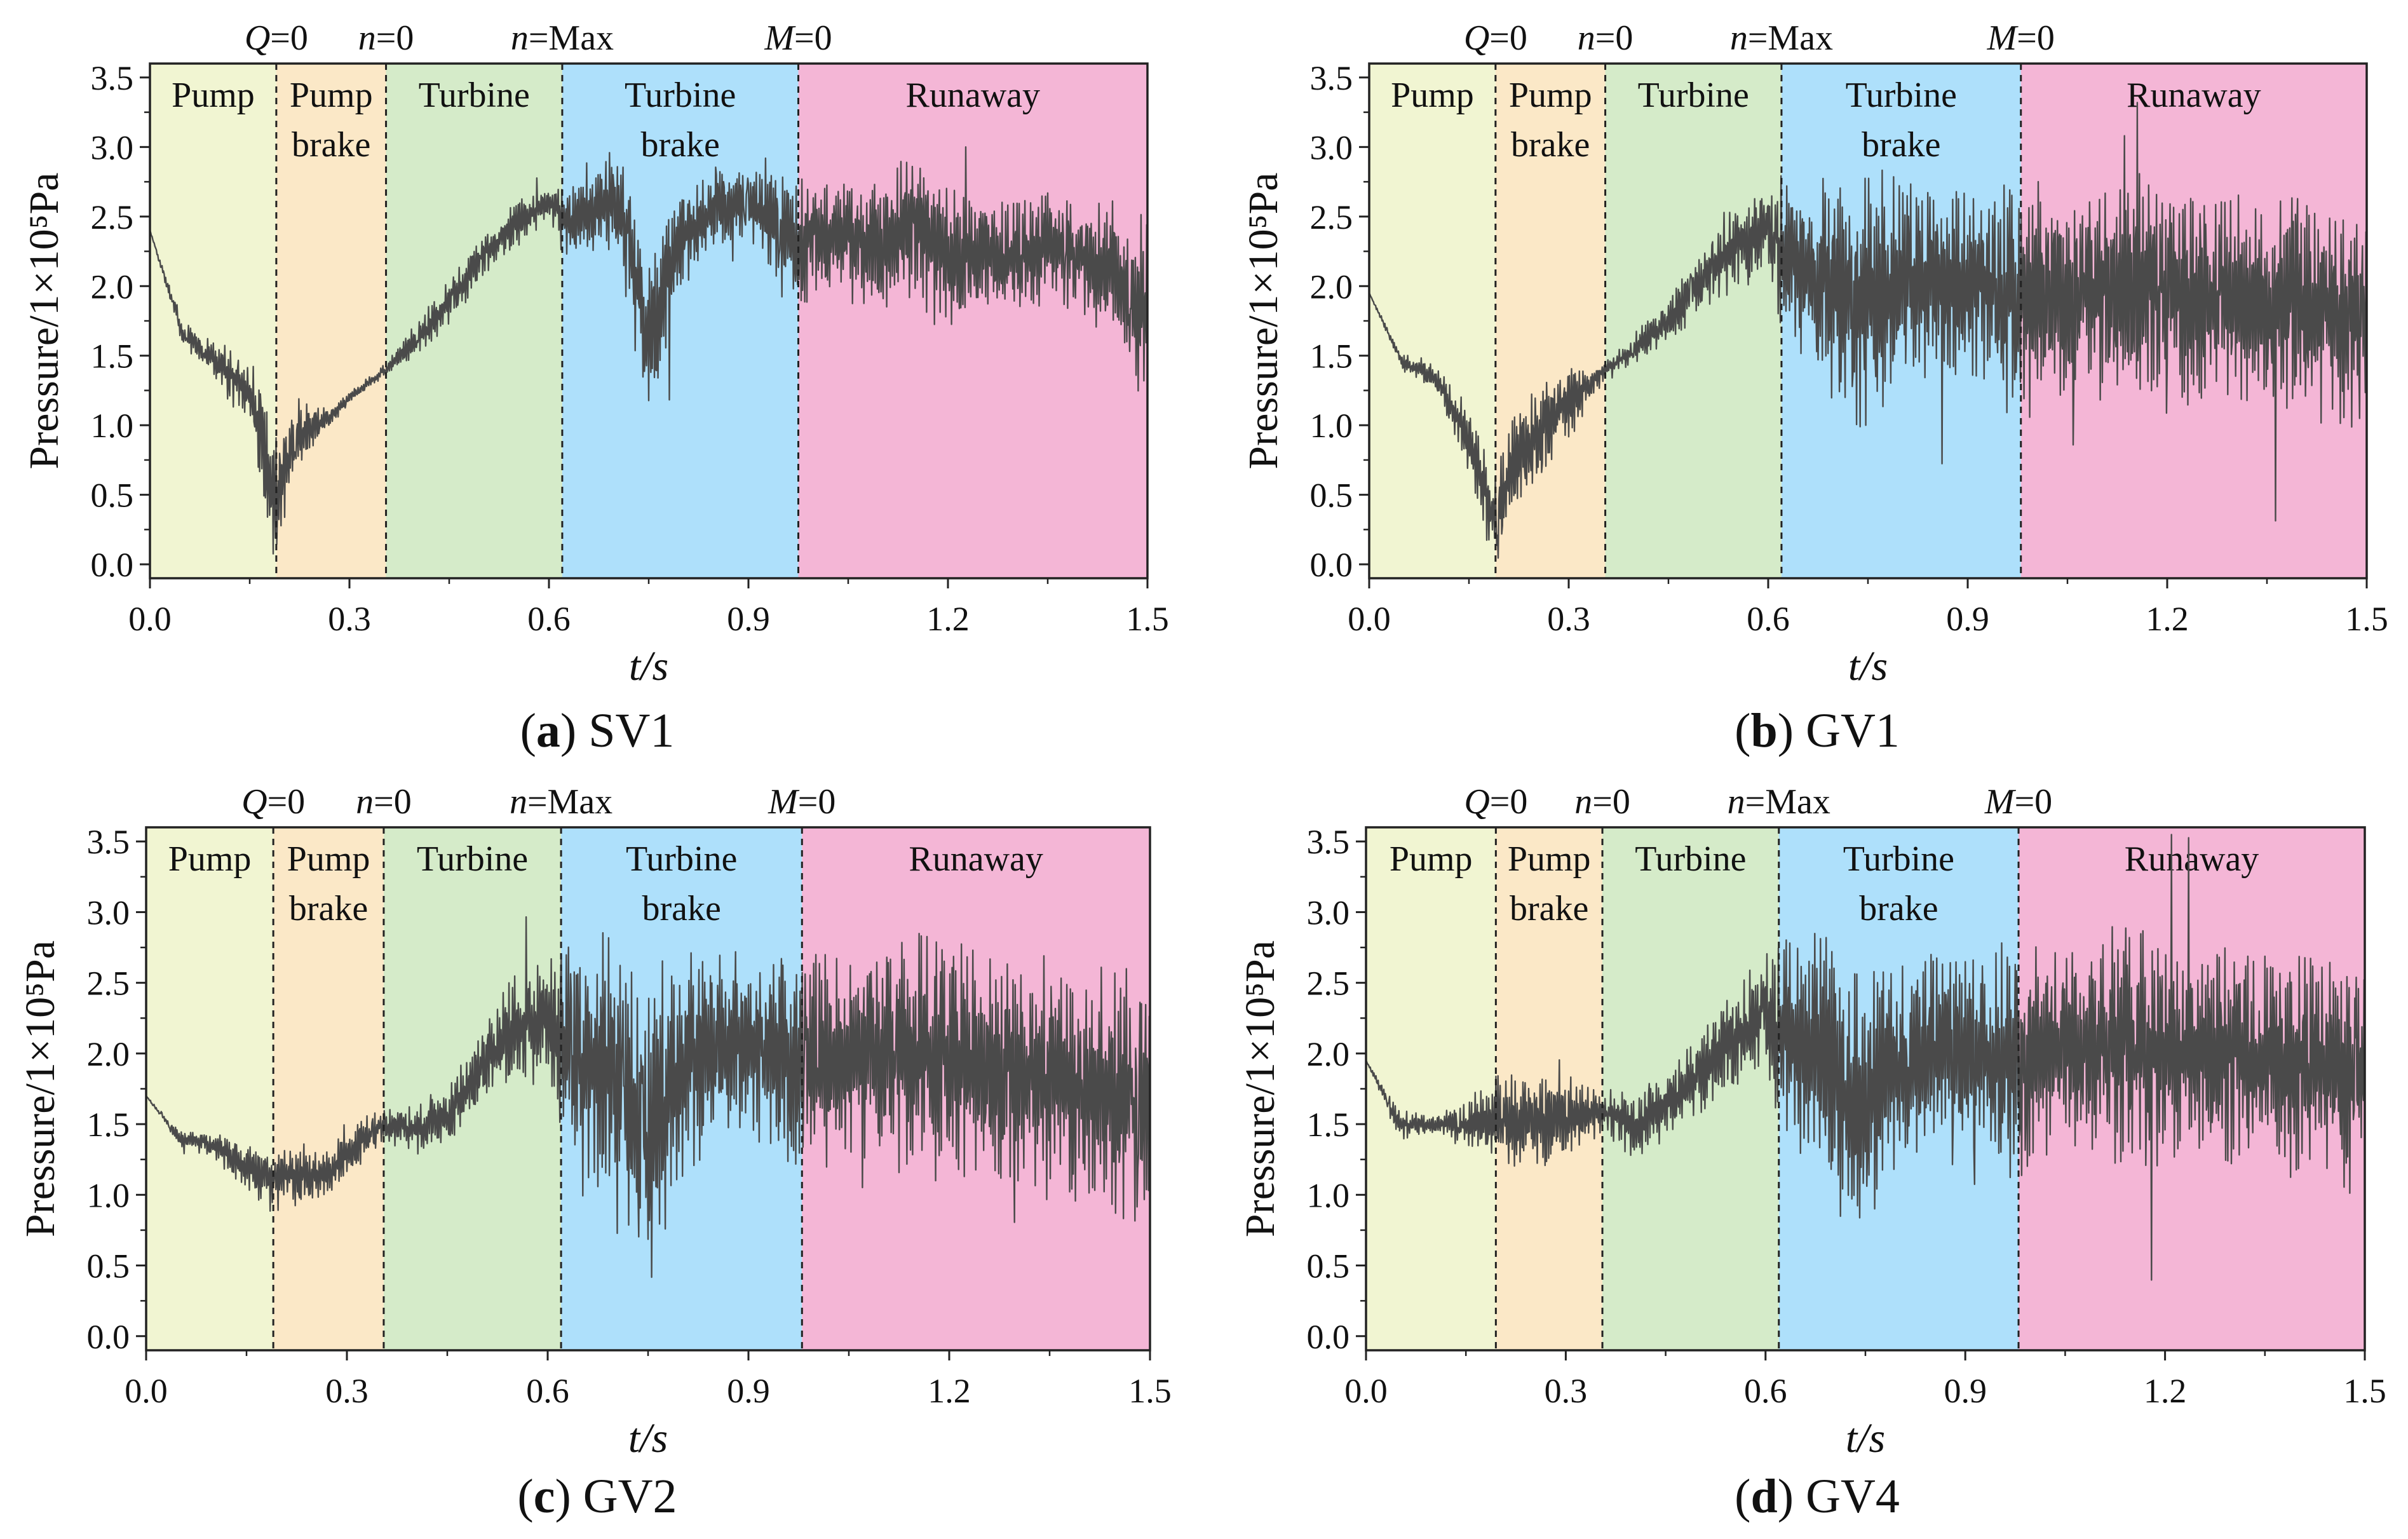 The image size is (2408, 1539). I want to click on region-turbine, so click(1693, 321).